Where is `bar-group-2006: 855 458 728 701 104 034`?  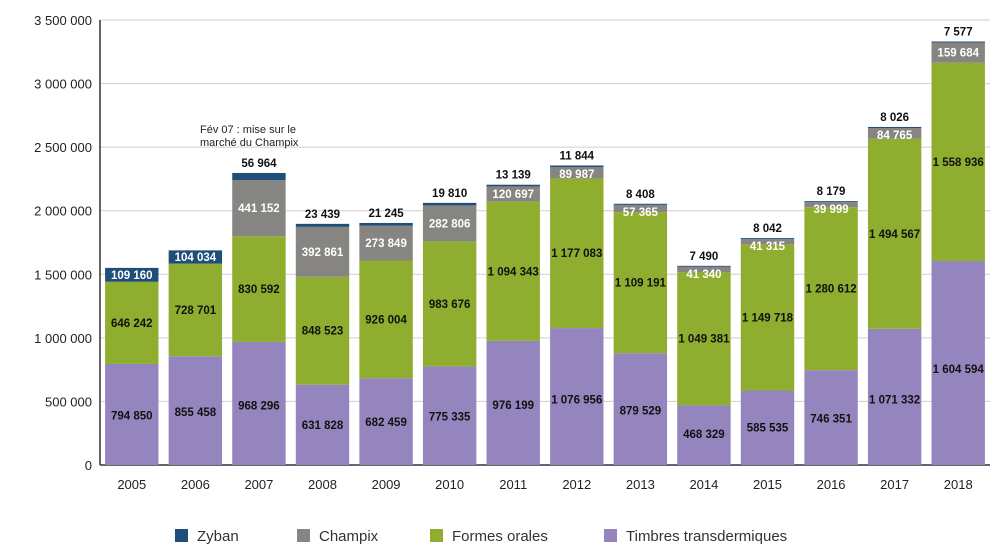
bar-group-2006: 855 458 728 701 104 034 is located at coordinates (195, 357).